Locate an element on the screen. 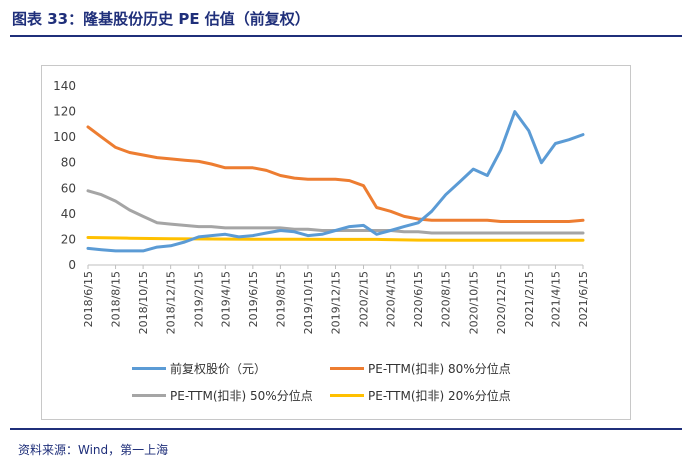 This screenshot has width=692, height=465. y-tick-label: 80 is located at coordinates (68, 163).